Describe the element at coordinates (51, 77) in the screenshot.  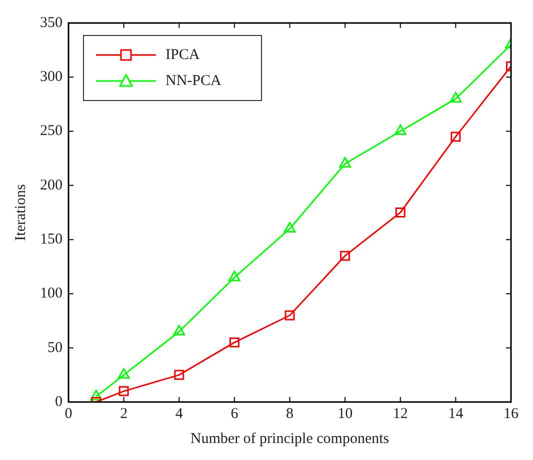
I see `y-tick-label: 300` at that location.